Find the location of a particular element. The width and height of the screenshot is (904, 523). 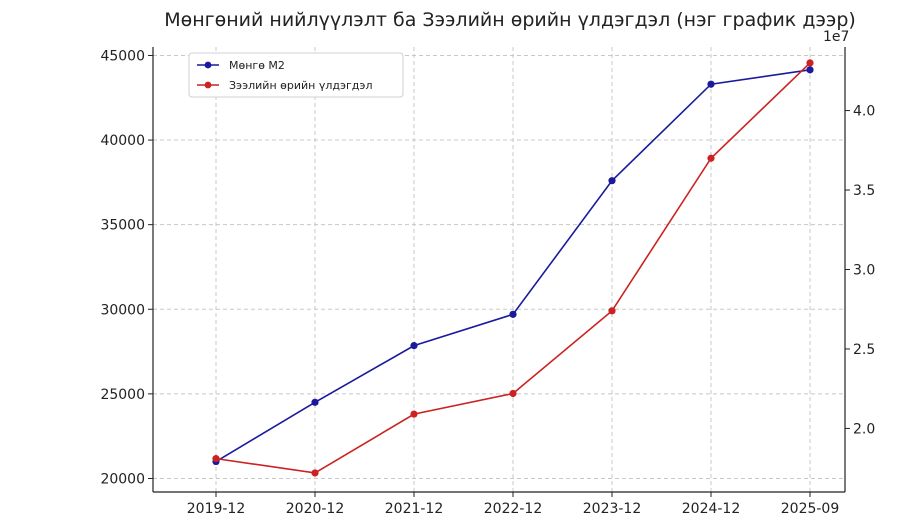

right-tick-label: 3.5 is located at coordinates (864, 191).